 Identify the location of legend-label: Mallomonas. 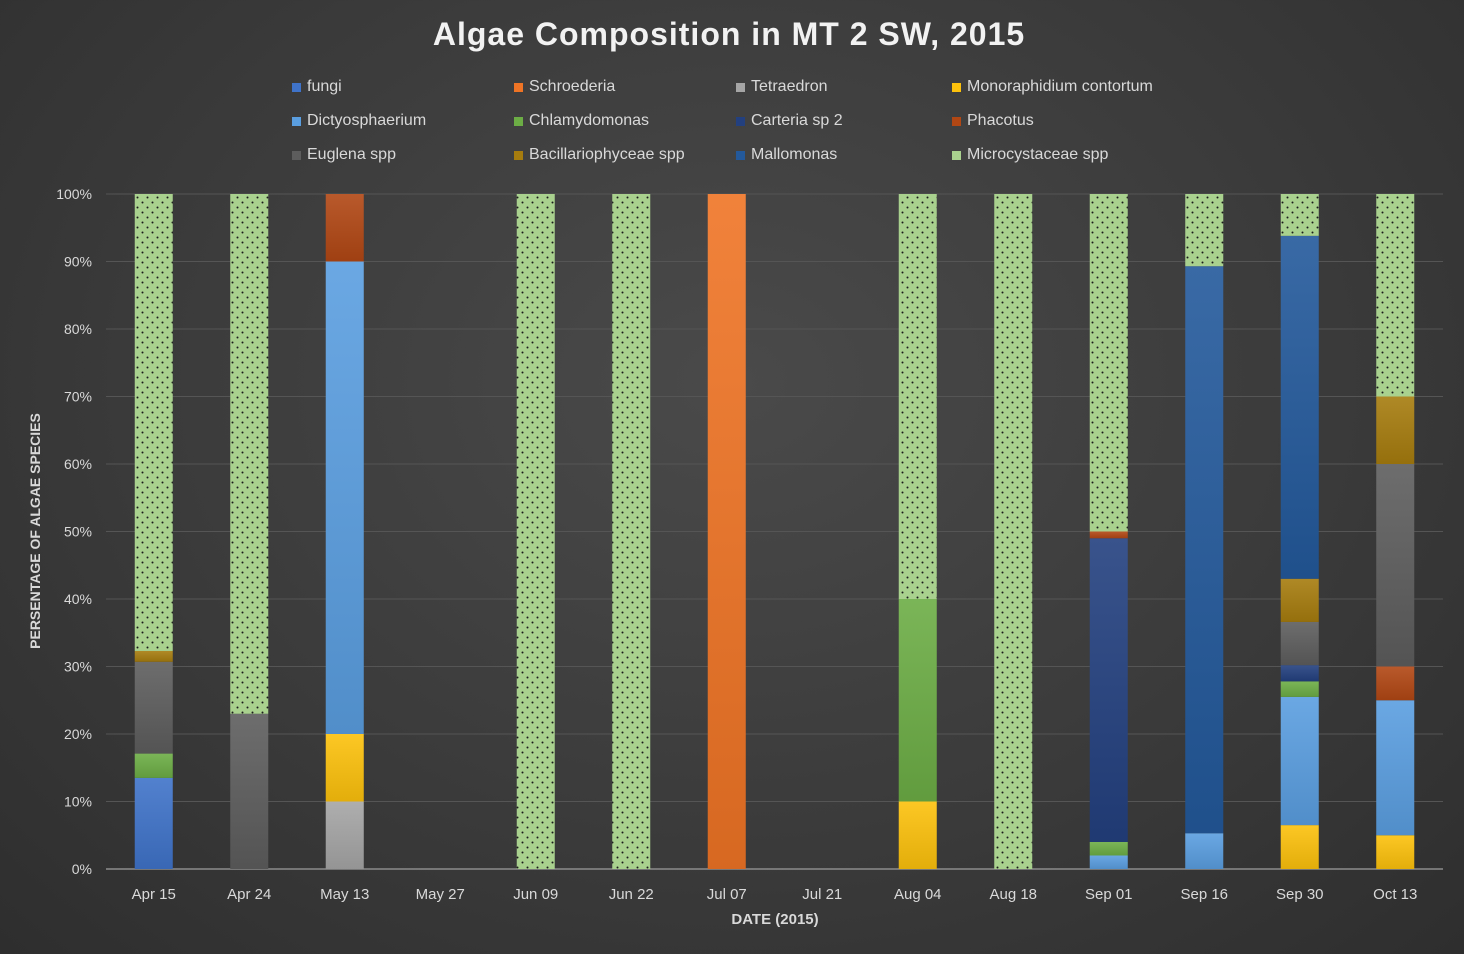
(794, 154).